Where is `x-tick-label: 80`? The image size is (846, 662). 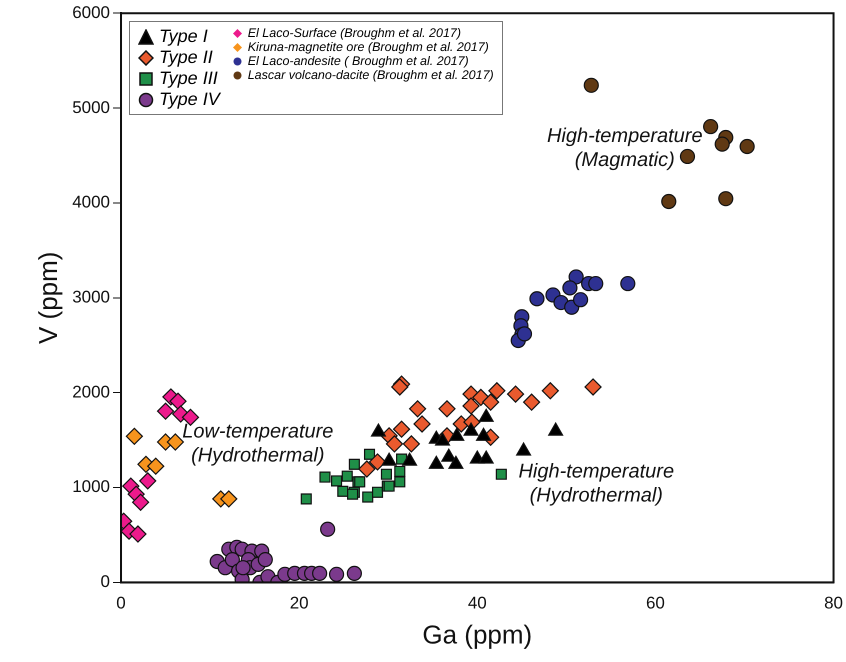 x-tick-label: 80 is located at coordinates (834, 602).